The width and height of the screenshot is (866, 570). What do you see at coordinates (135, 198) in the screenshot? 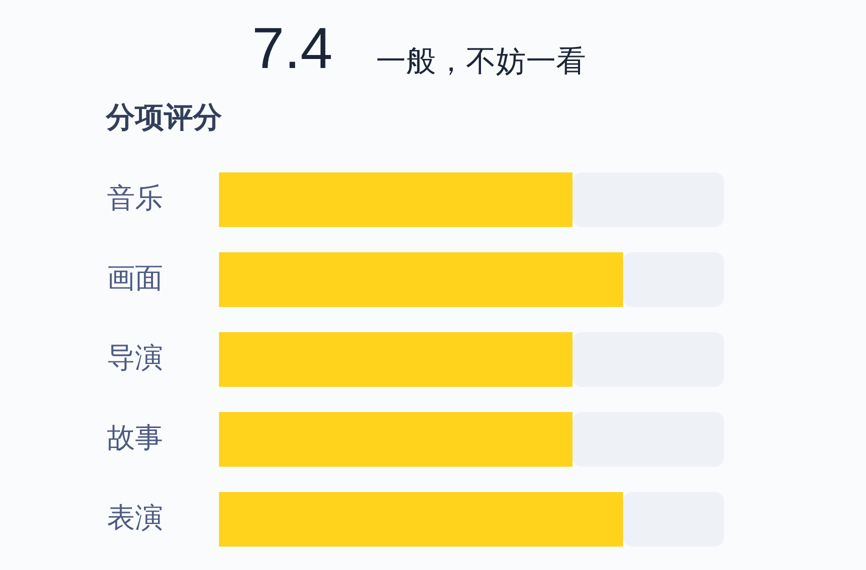
I see `y-tick-label: 音乐` at bounding box center [135, 198].